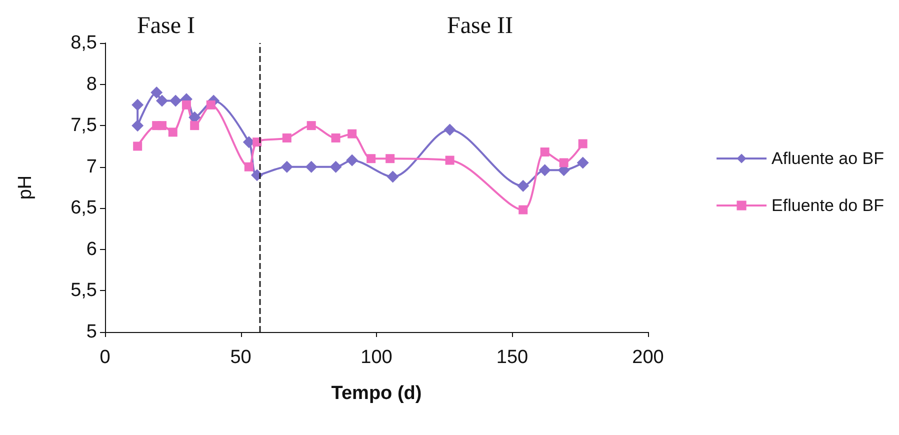 Image resolution: width=899 pixels, height=435 pixels. I want to click on y-tick-label: 6, so click(91, 249).